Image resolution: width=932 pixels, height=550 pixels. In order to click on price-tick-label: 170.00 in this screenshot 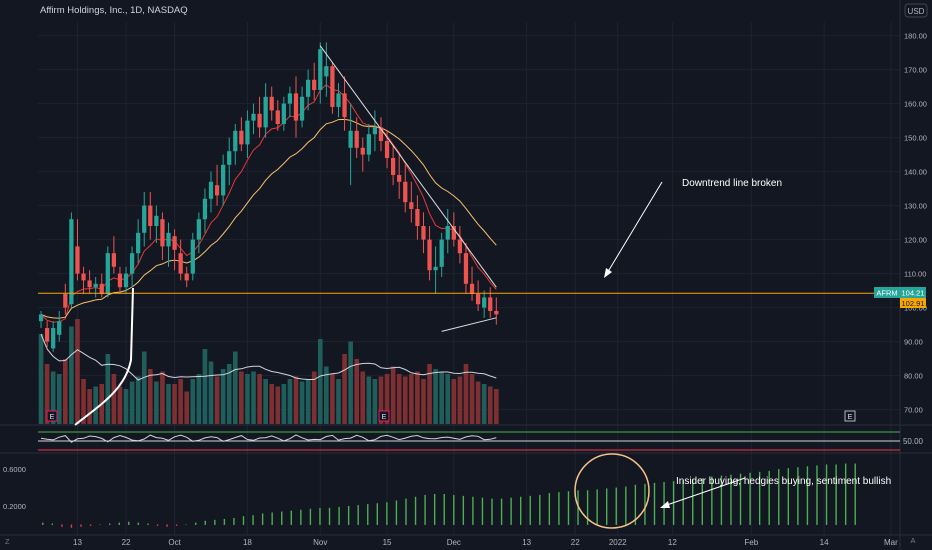, I will do `click(915, 70)`.